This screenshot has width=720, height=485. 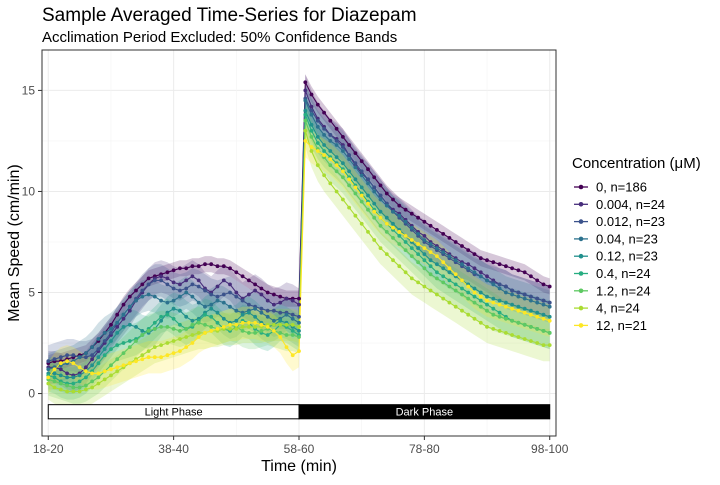 I want to click on legend-label: 0.12, n=23, so click(x=627, y=256).